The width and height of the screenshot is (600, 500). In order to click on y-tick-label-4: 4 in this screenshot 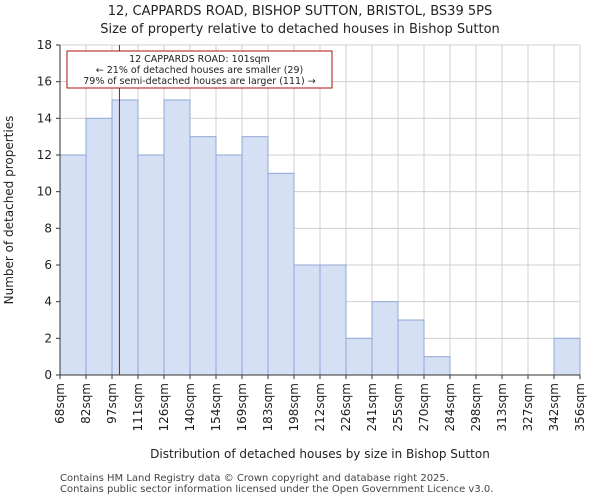, I will do `click(48, 302)`.